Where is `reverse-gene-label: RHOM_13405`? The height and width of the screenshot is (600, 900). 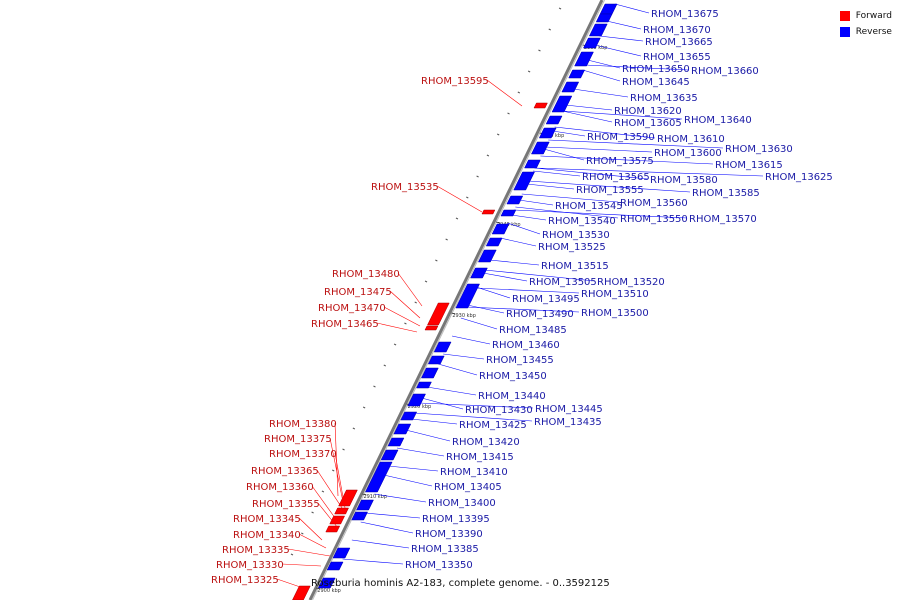 reverse-gene-label: RHOM_13405 is located at coordinates (468, 487).